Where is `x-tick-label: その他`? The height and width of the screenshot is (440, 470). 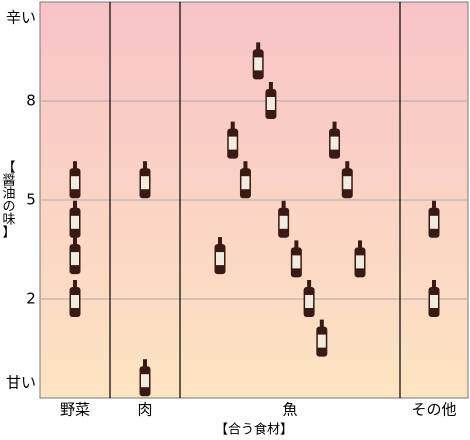 x-tick-label: その他 is located at coordinates (433, 410).